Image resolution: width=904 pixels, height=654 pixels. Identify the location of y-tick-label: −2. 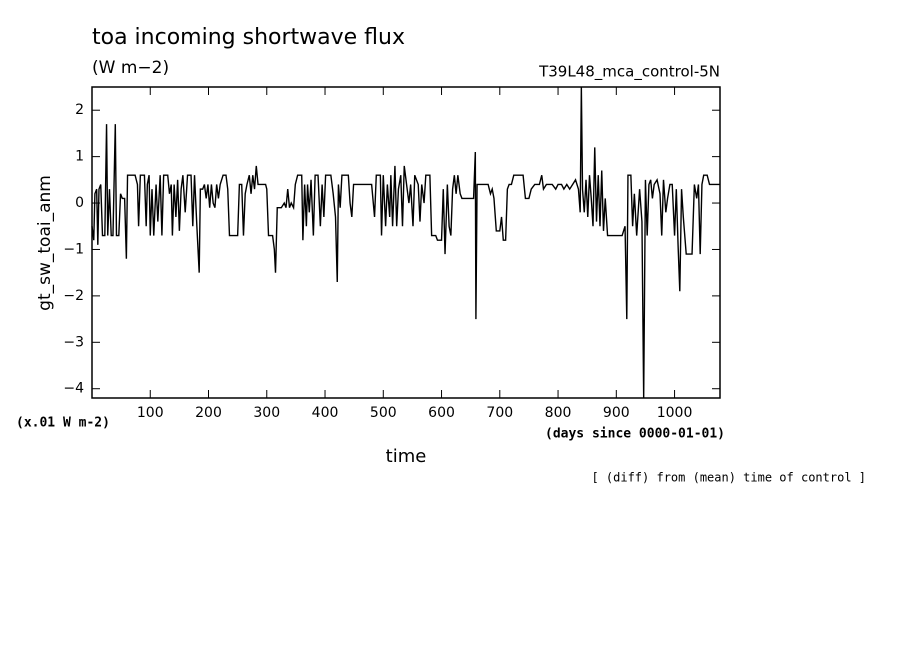
(73, 296).